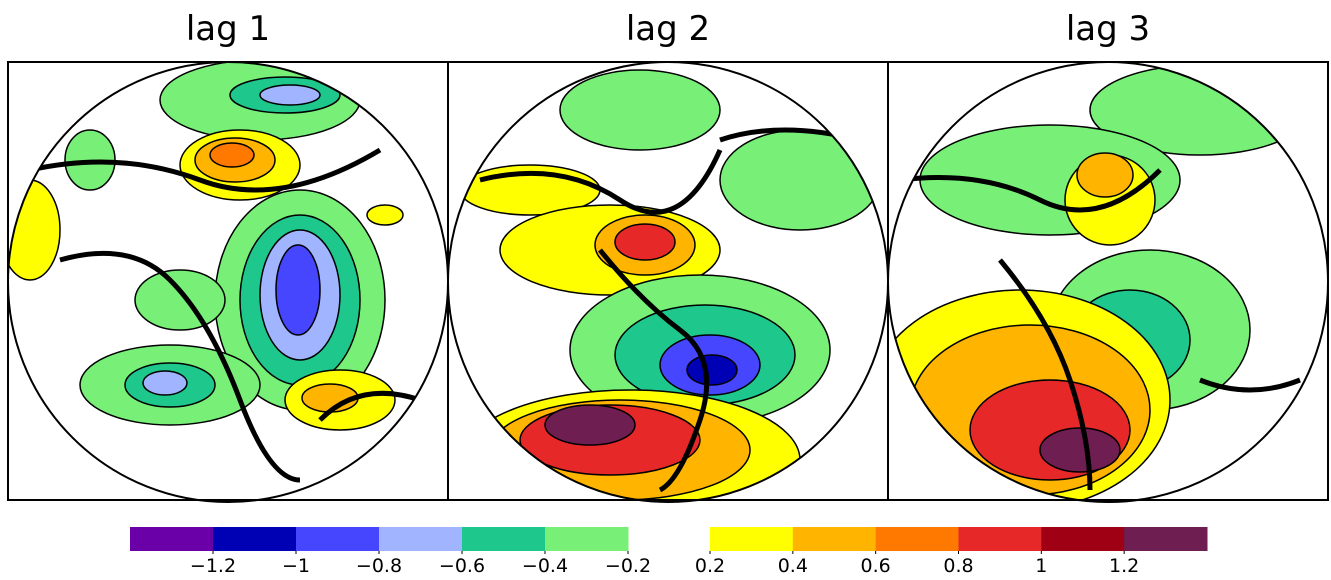 The image size is (1331, 580). What do you see at coordinates (628, 566) in the screenshot?
I see `tick-label: −0.2` at bounding box center [628, 566].